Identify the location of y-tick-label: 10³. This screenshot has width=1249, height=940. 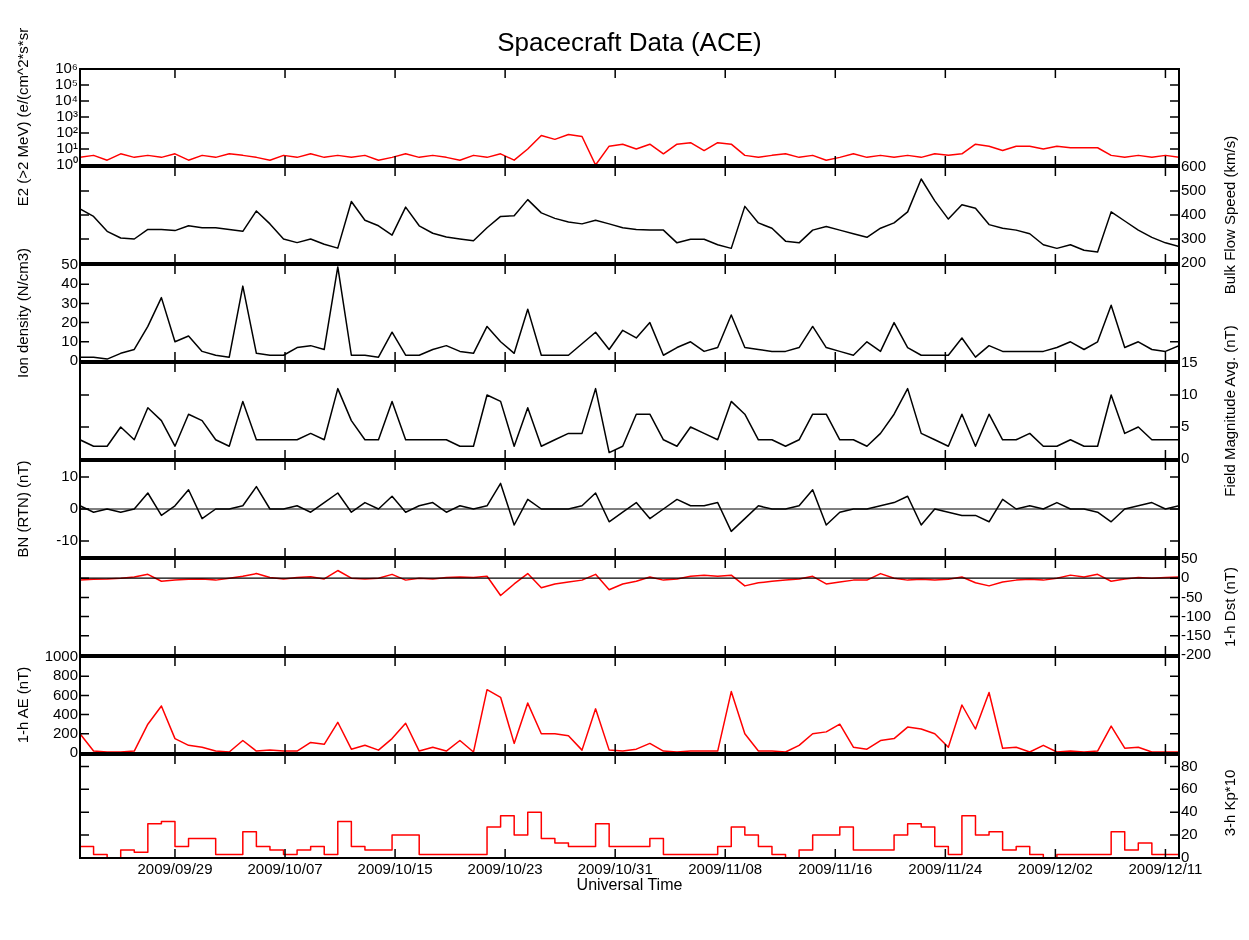
(67, 116).